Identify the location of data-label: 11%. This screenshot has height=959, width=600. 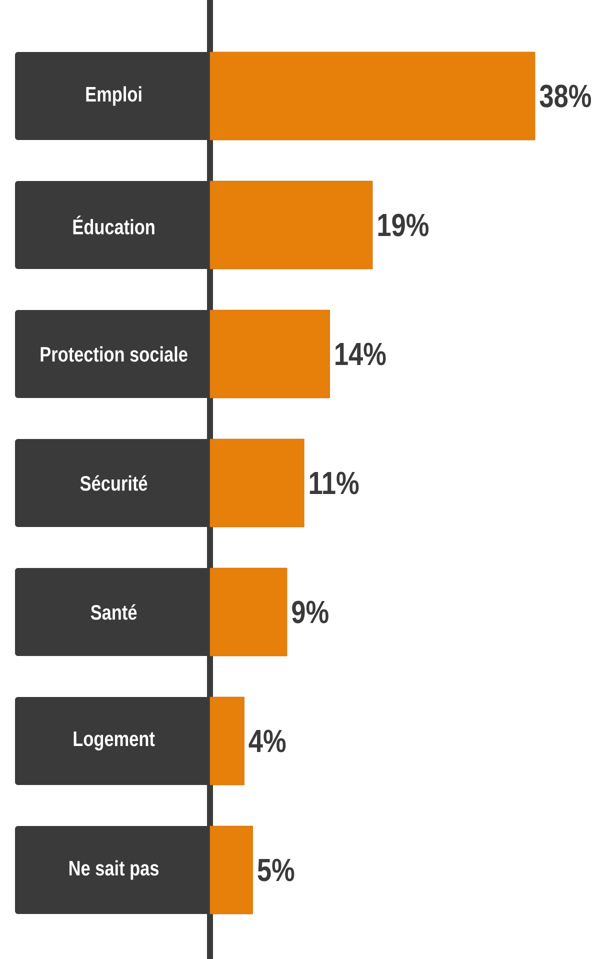
(334, 483).